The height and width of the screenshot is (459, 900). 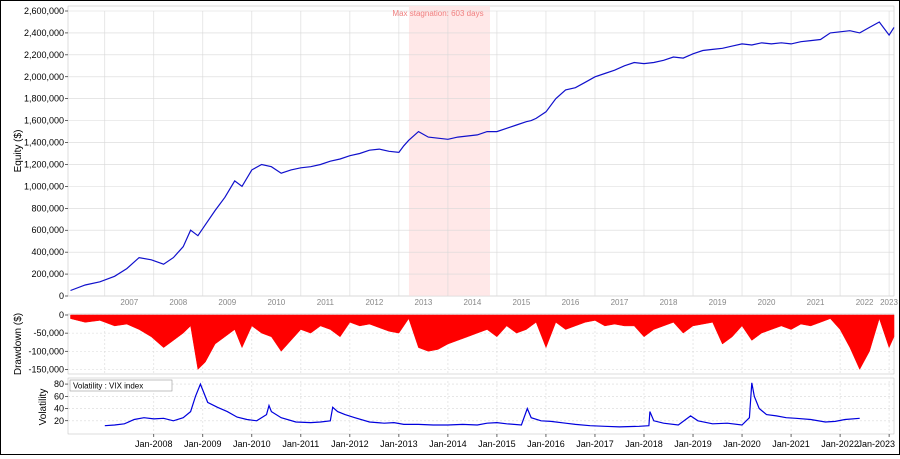 What do you see at coordinates (374, 302) in the screenshot?
I see `year-label: 2012` at bounding box center [374, 302].